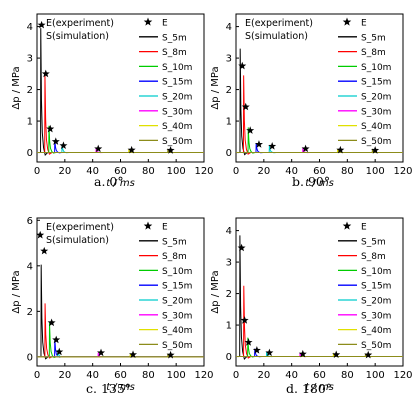  I want to click on figure-caption: b. 90°, so click(311, 181).